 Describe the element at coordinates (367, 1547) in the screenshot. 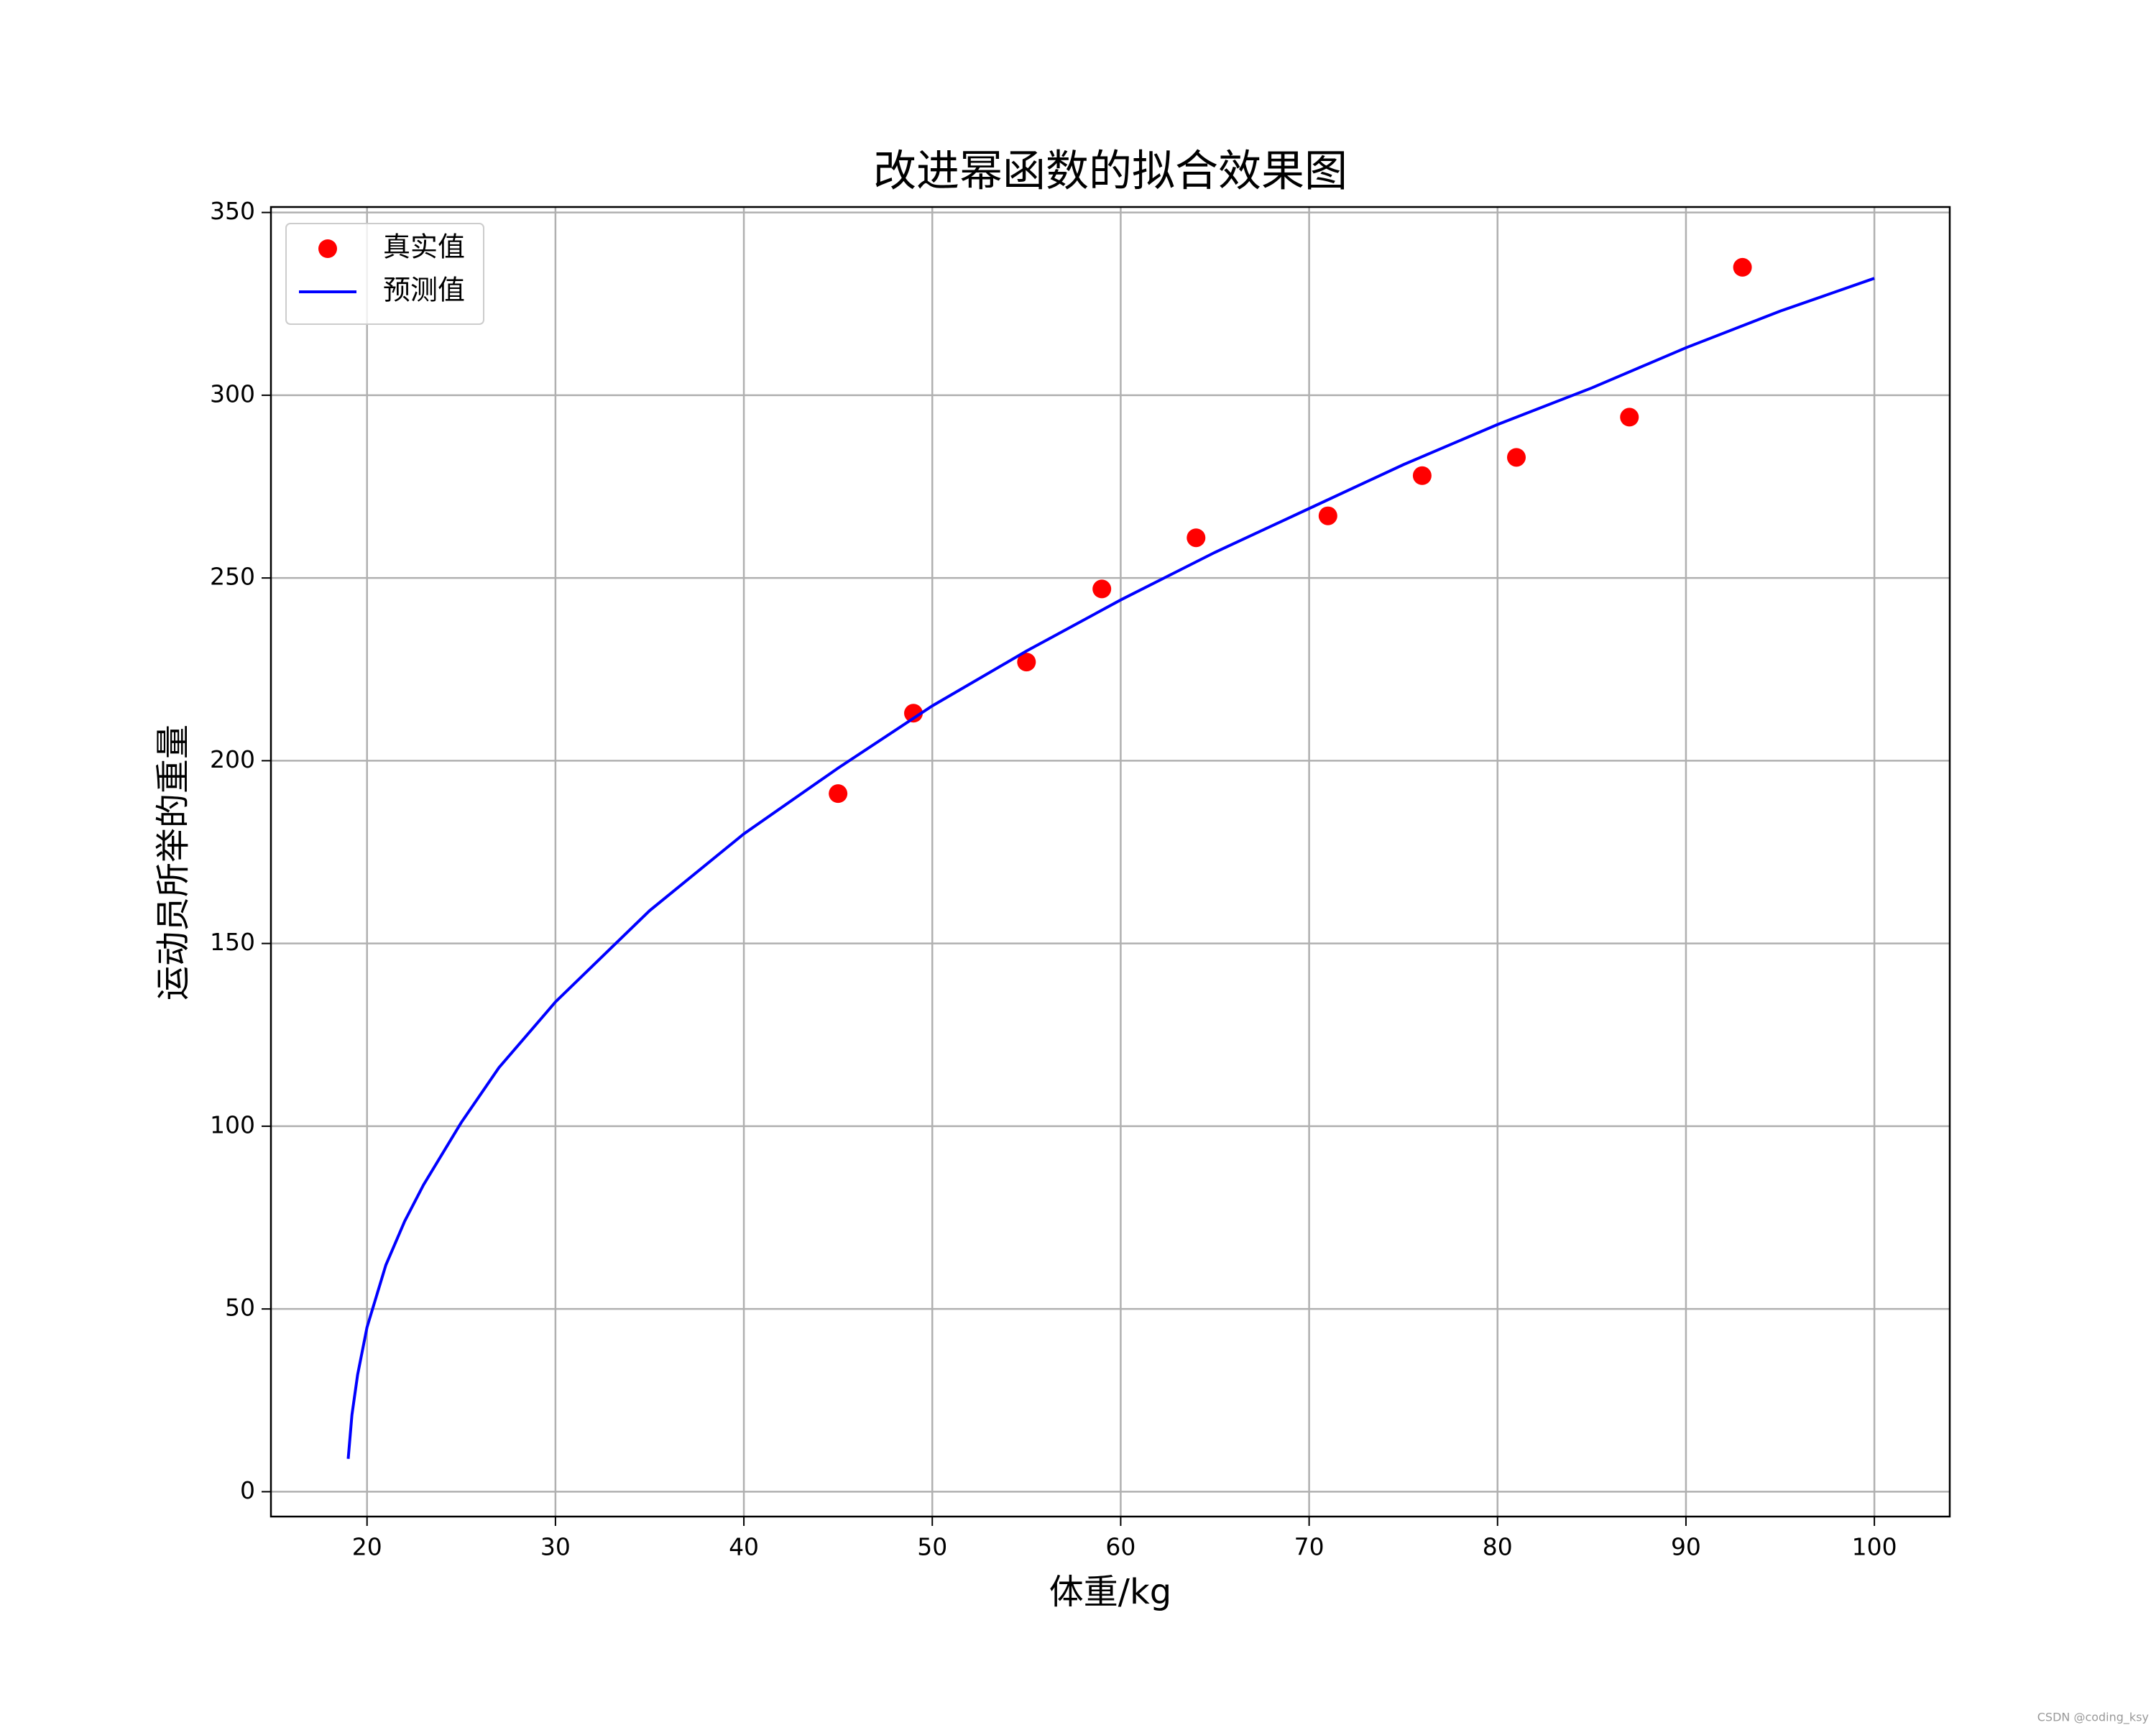

I see `x-tick-label: 20` at that location.